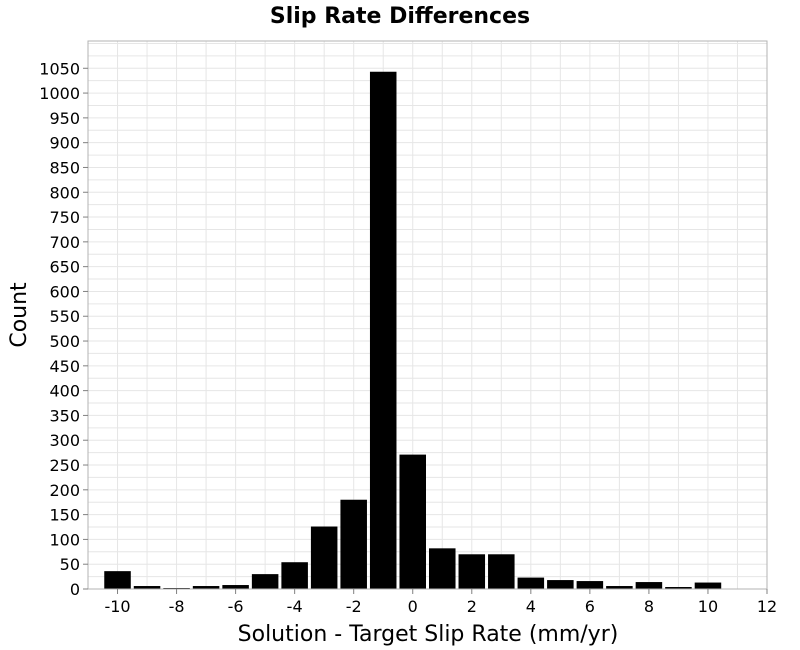  Describe the element at coordinates (413, 606) in the screenshot. I see `x-tick-label: 0` at that location.